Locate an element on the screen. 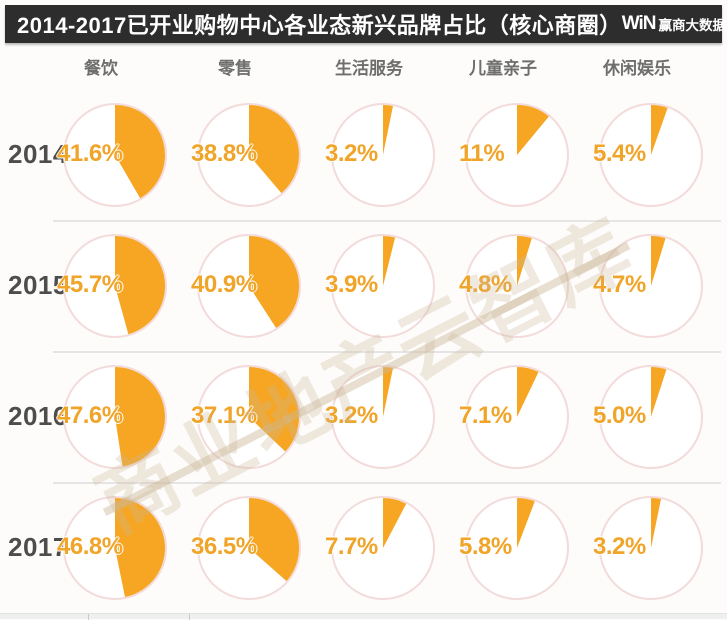 This screenshot has height=620, width=727. year-label: 2014 is located at coordinates (38, 154).